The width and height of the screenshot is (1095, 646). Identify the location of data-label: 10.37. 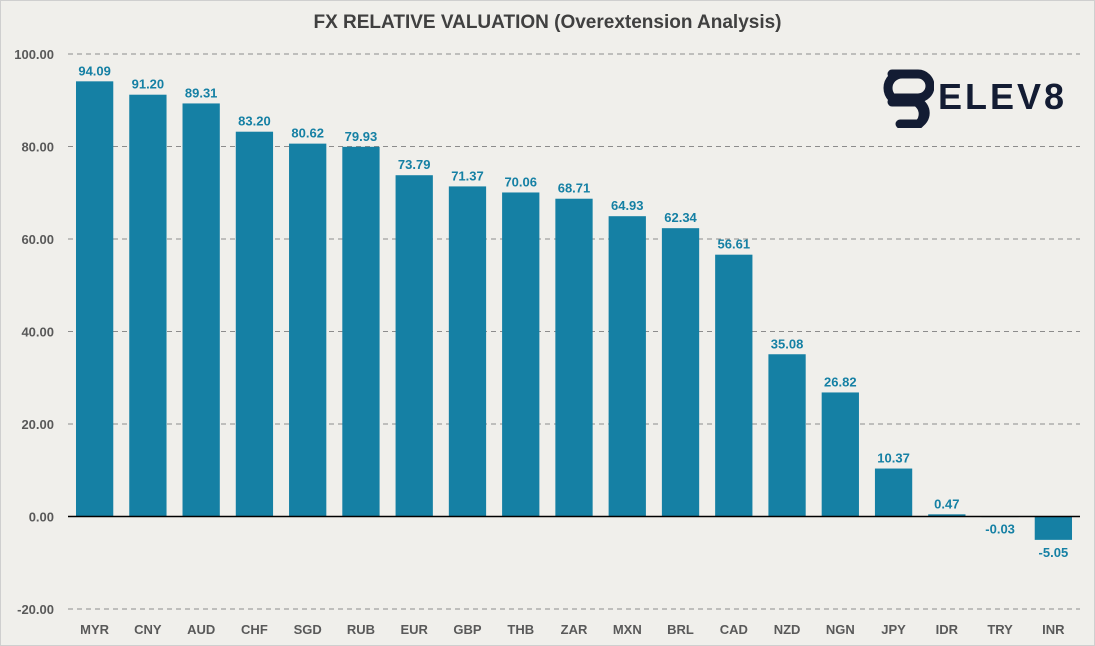
(893, 458).